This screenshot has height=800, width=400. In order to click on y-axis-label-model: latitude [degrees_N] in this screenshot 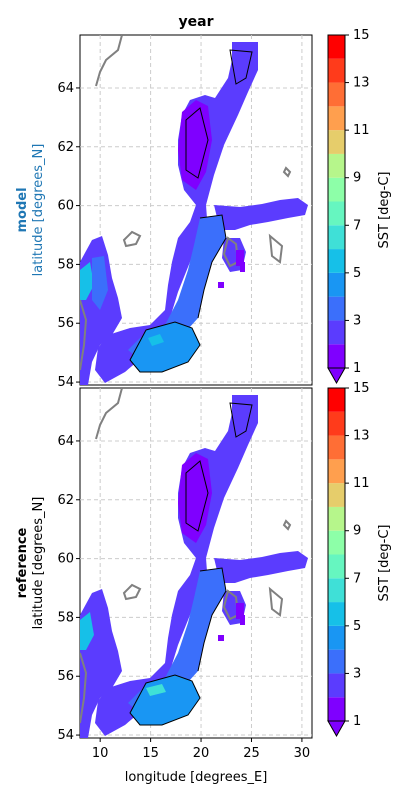, I will do `click(38, 210)`.